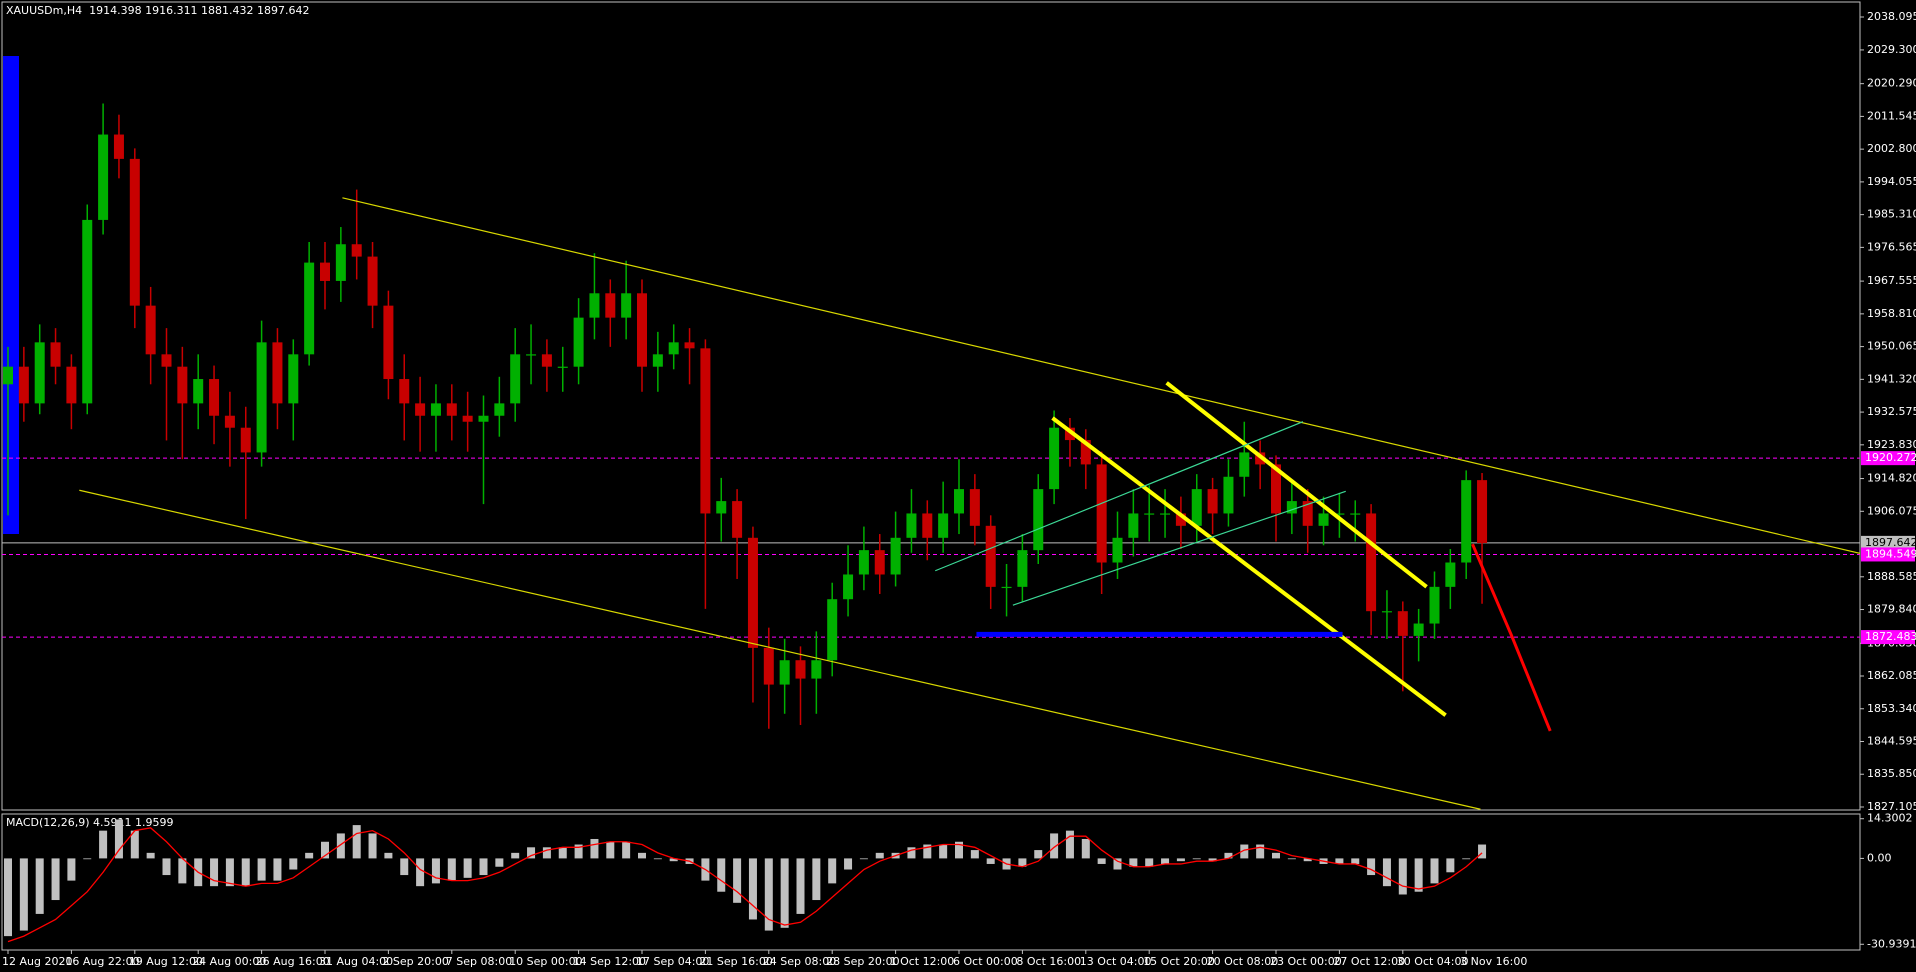 The image size is (1916, 972). I want to click on y-tick-label: 1985.310, so click(1891, 214).